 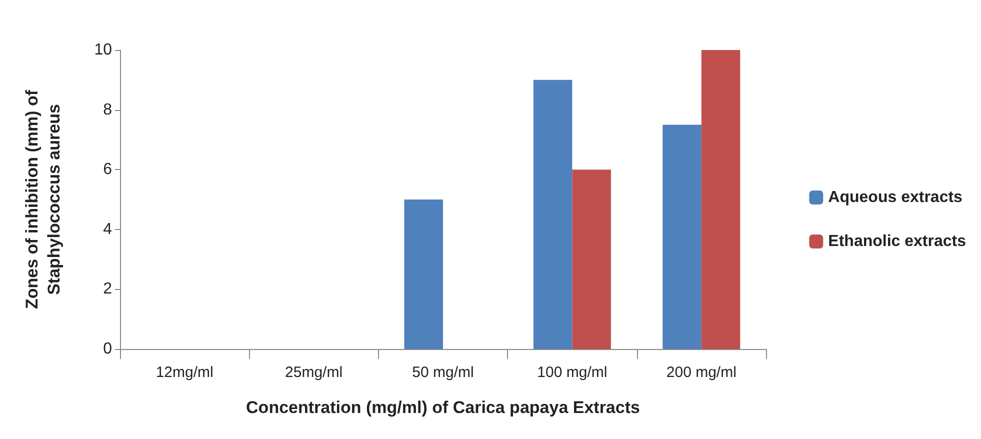 I want to click on legend-label: Ethanolic extracts, so click(x=897, y=241).